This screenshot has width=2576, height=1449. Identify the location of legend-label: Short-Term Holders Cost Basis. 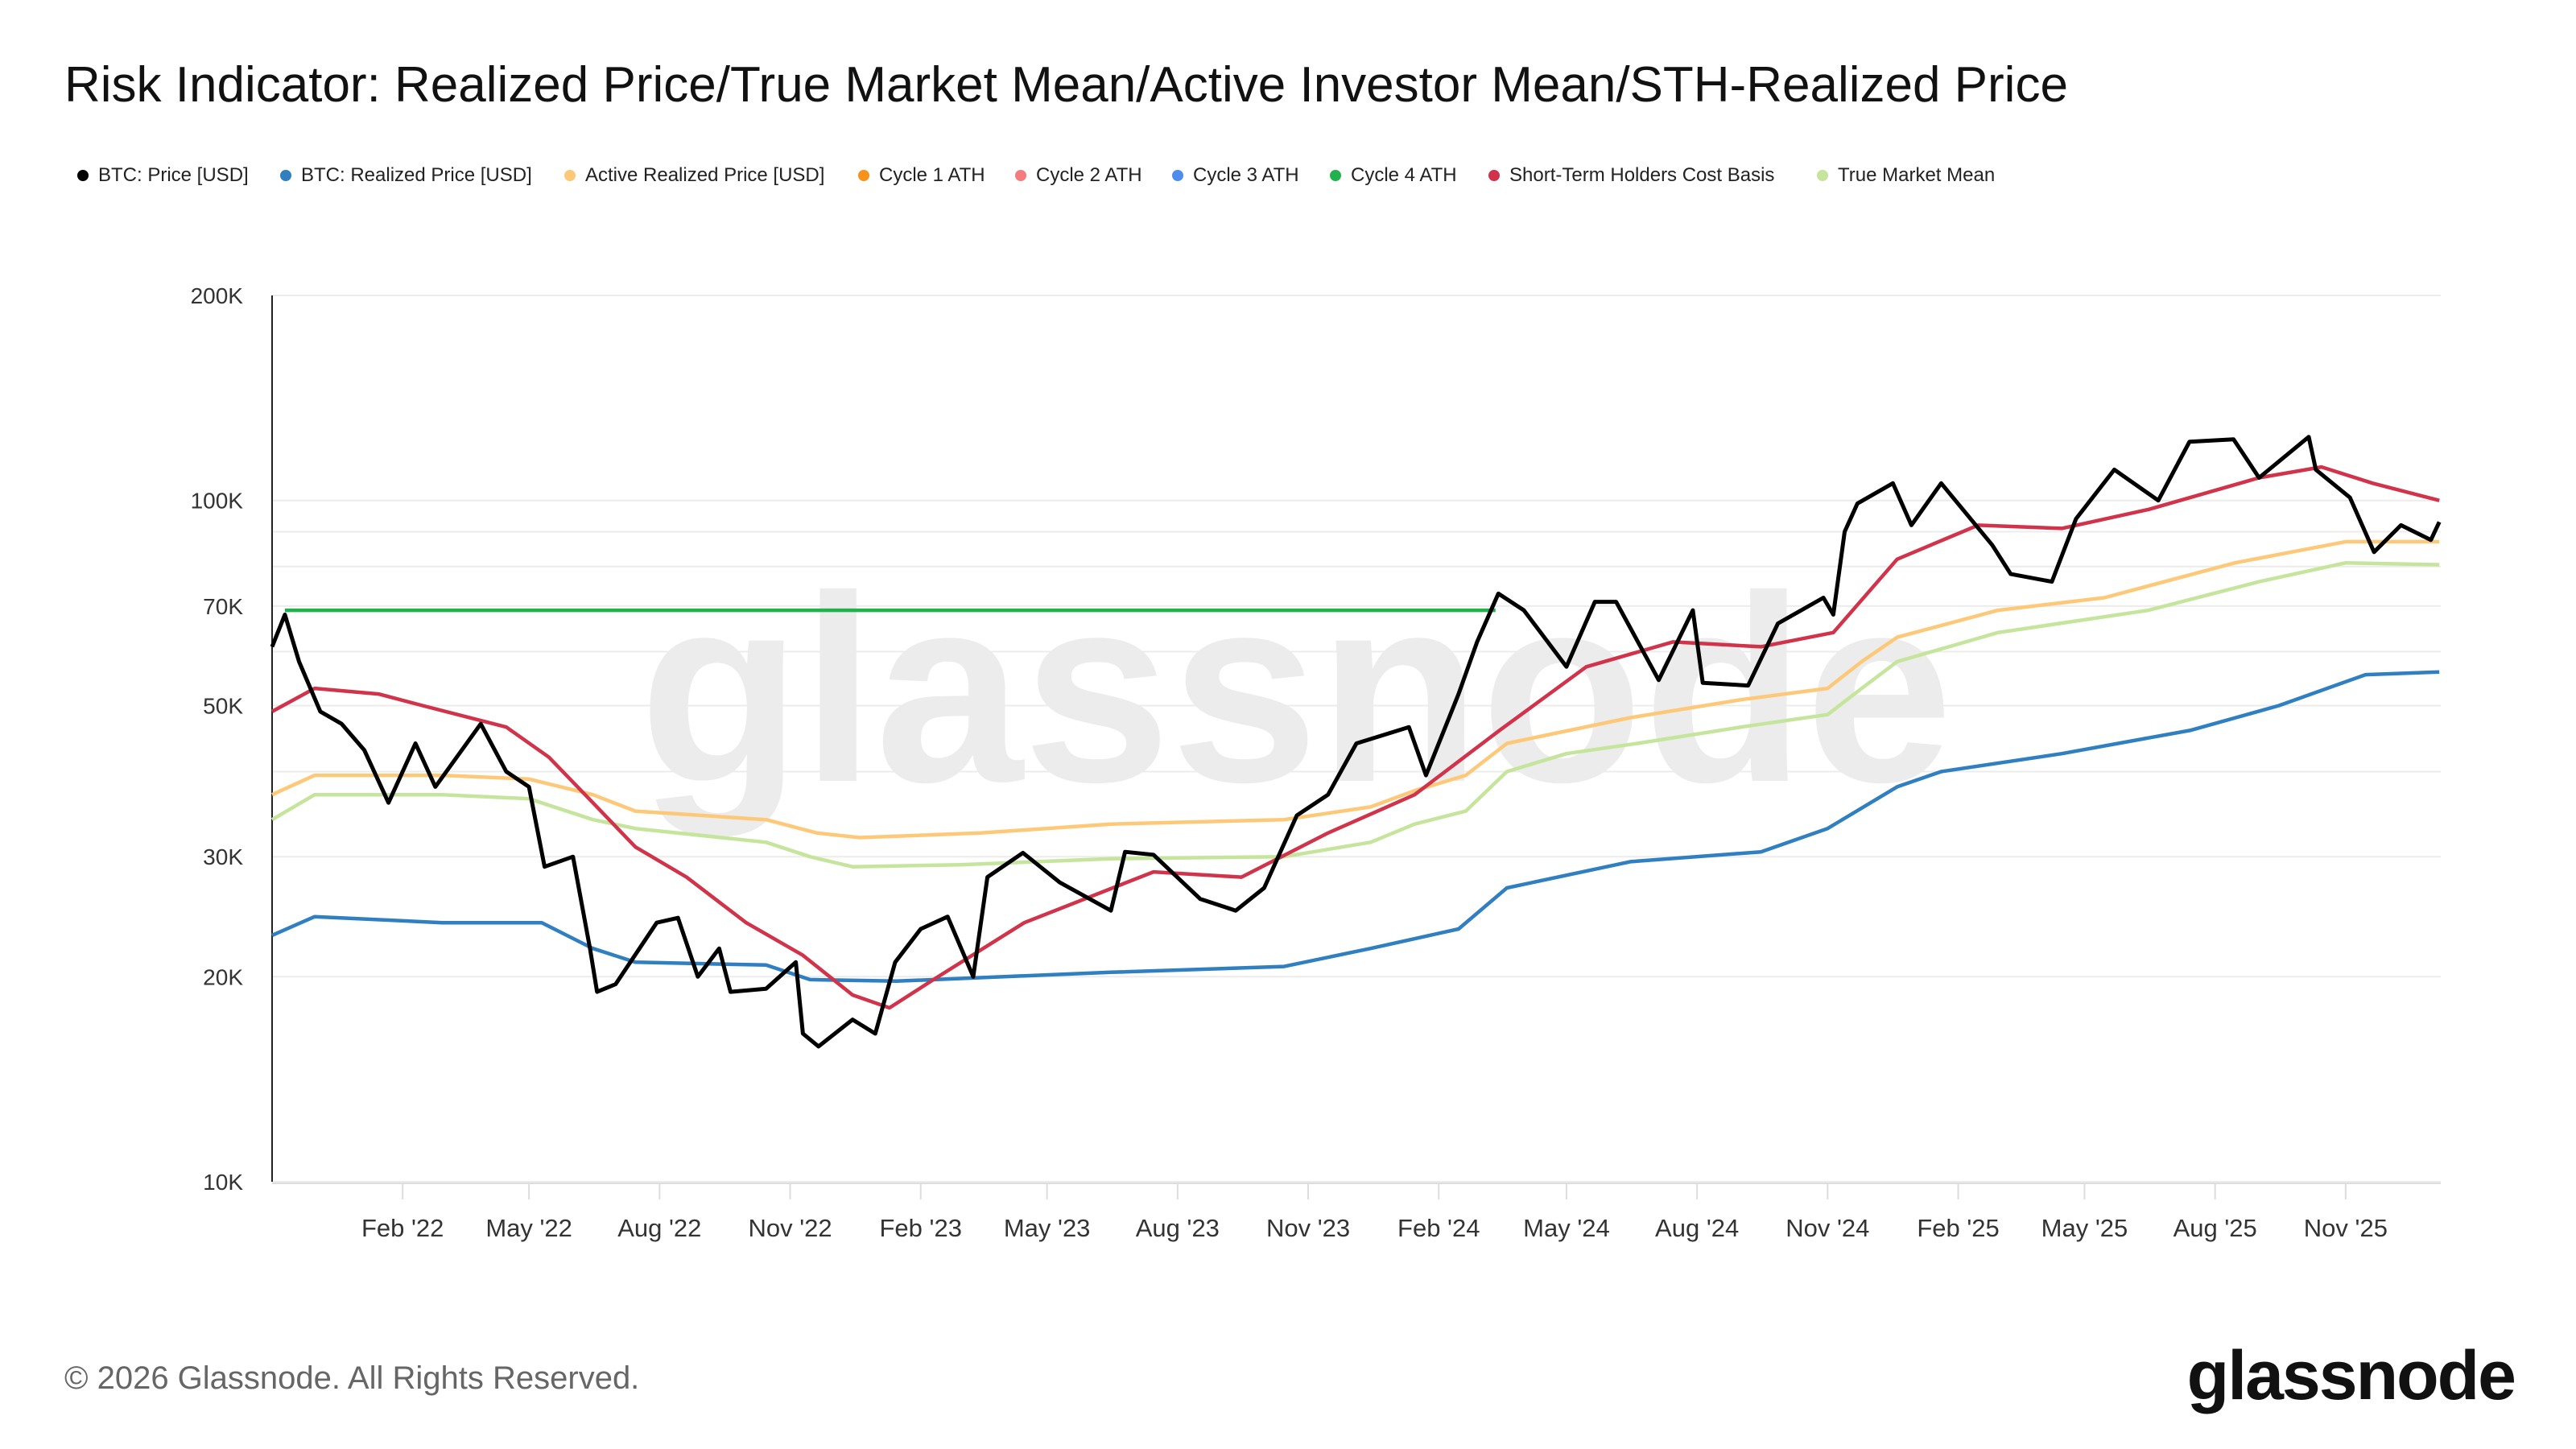
(1642, 175).